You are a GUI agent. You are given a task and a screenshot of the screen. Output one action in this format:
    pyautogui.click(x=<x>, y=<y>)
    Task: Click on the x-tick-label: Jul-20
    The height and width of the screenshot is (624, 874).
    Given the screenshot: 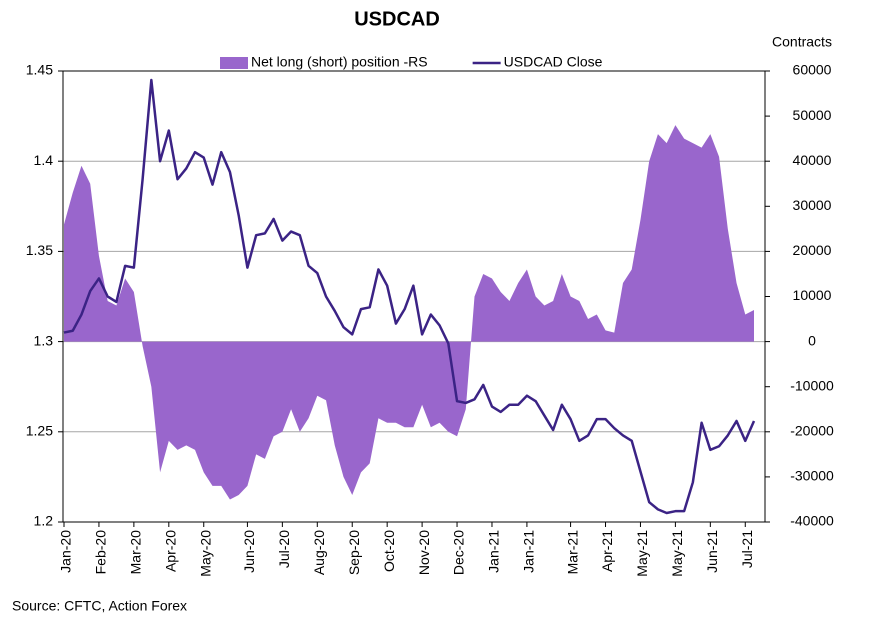 What is the action you would take?
    pyautogui.click(x=284, y=549)
    